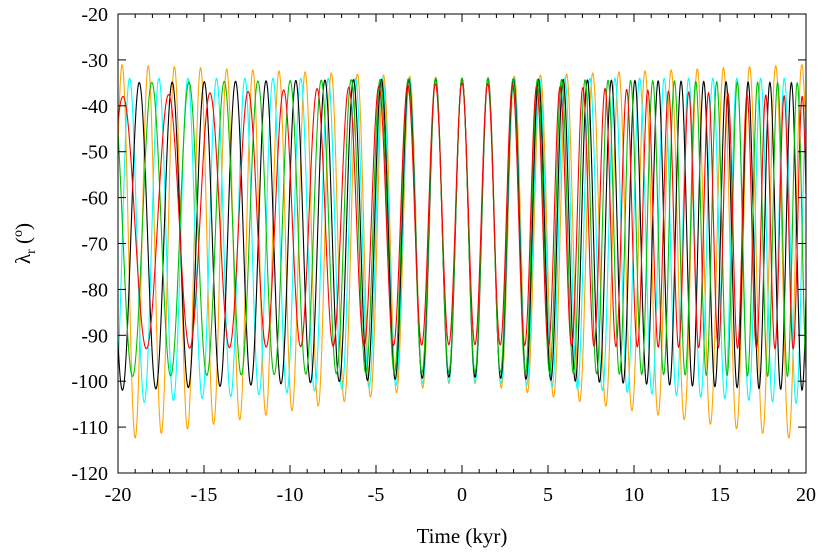 The image size is (830, 553). Describe the element at coordinates (94, 336) in the screenshot. I see `y-tick-label: -90` at that location.